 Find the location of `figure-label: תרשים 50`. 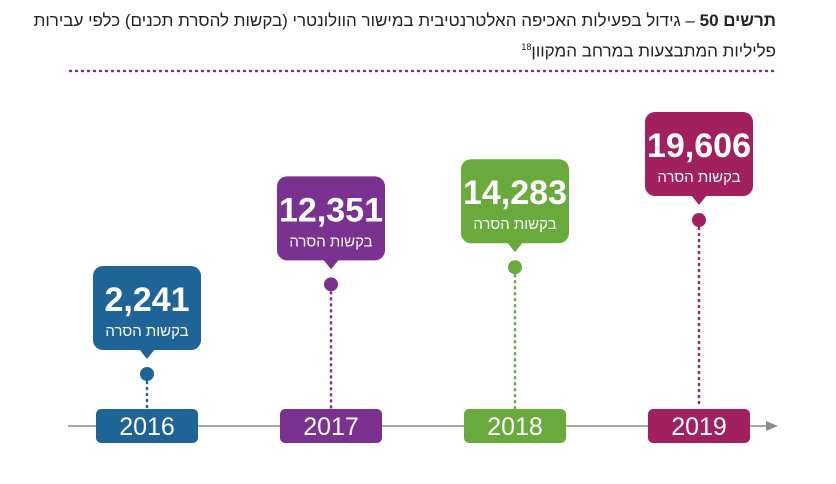

figure-label: תרשים 50 is located at coordinates (737, 20).